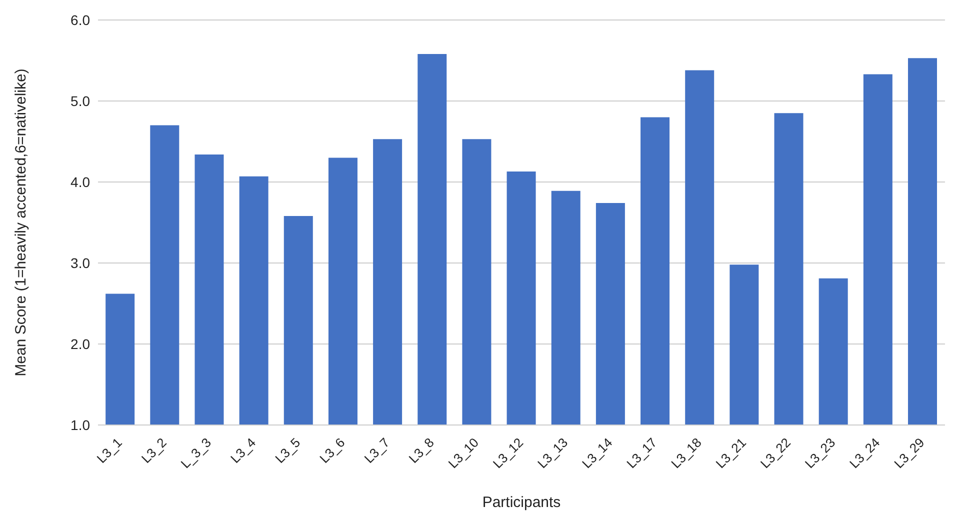 This screenshot has width=957, height=523. What do you see at coordinates (80, 20) in the screenshot?
I see `y-tick-label: 6.0` at bounding box center [80, 20].